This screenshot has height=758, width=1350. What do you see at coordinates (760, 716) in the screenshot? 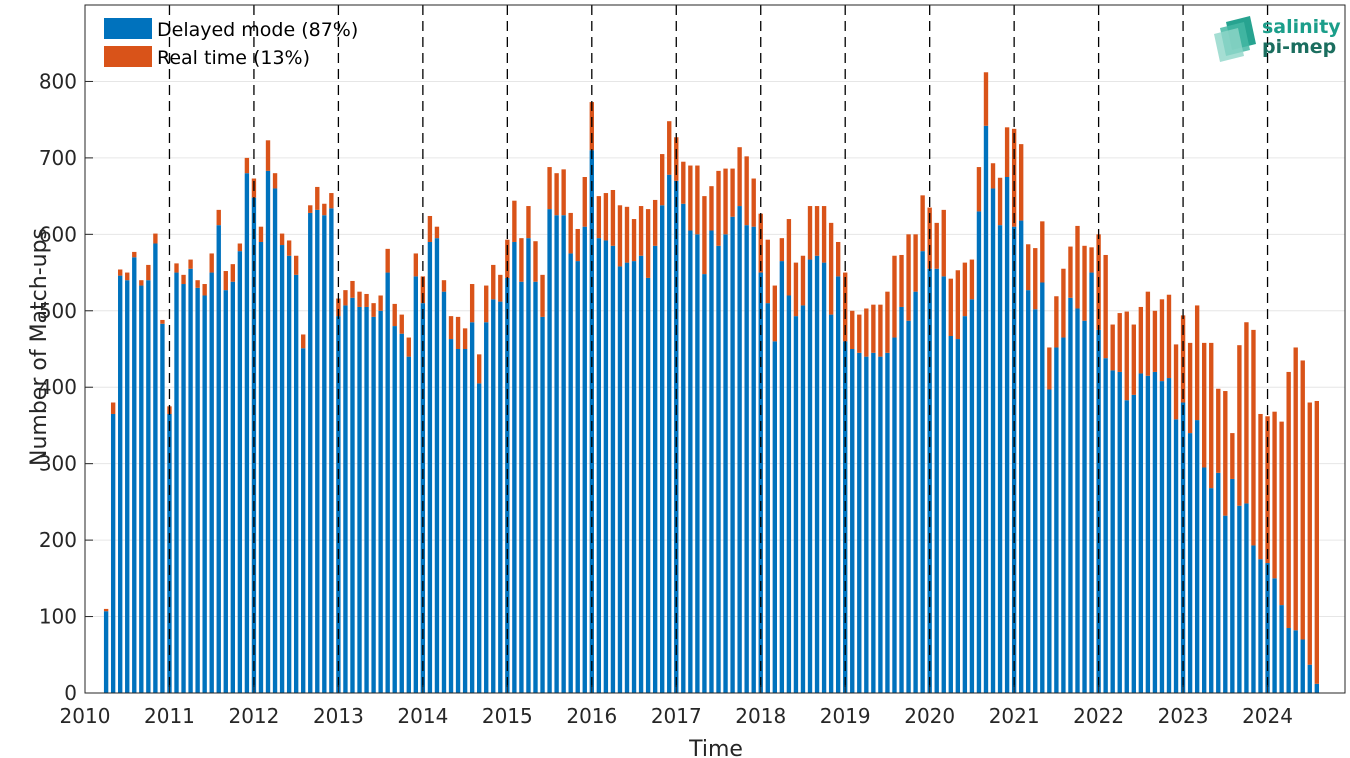
I see `x-tick-label: 2018` at bounding box center [760, 716].